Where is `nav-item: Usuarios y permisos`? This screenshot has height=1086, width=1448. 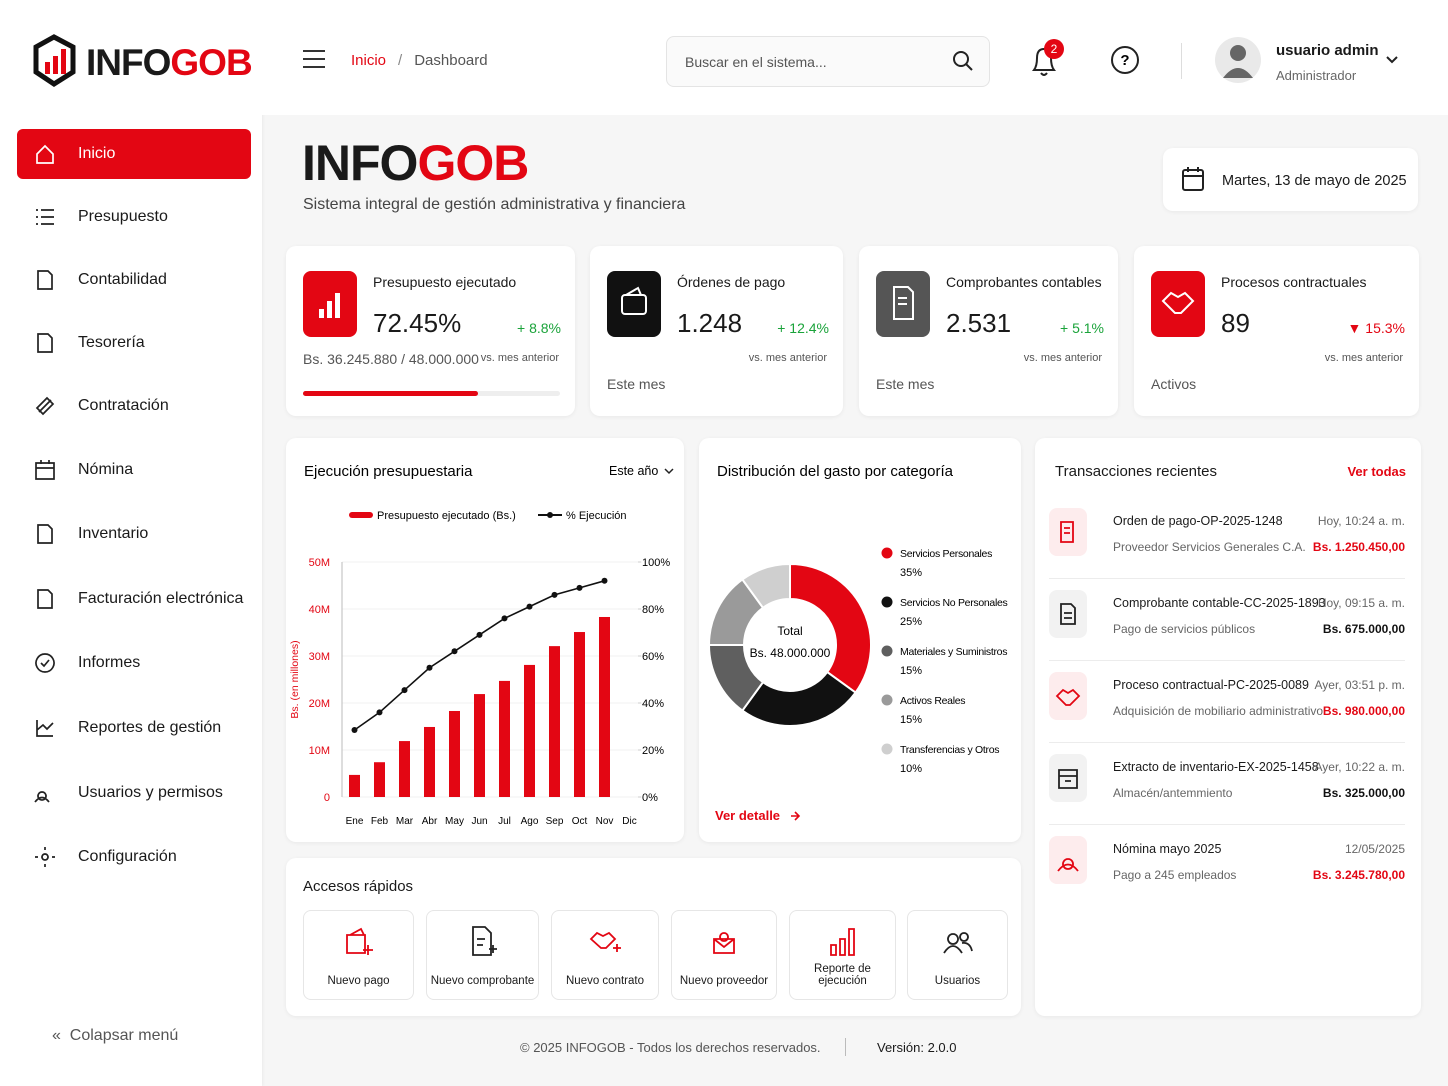
nav-item: Usuarios y permisos is located at coordinates (134, 793).